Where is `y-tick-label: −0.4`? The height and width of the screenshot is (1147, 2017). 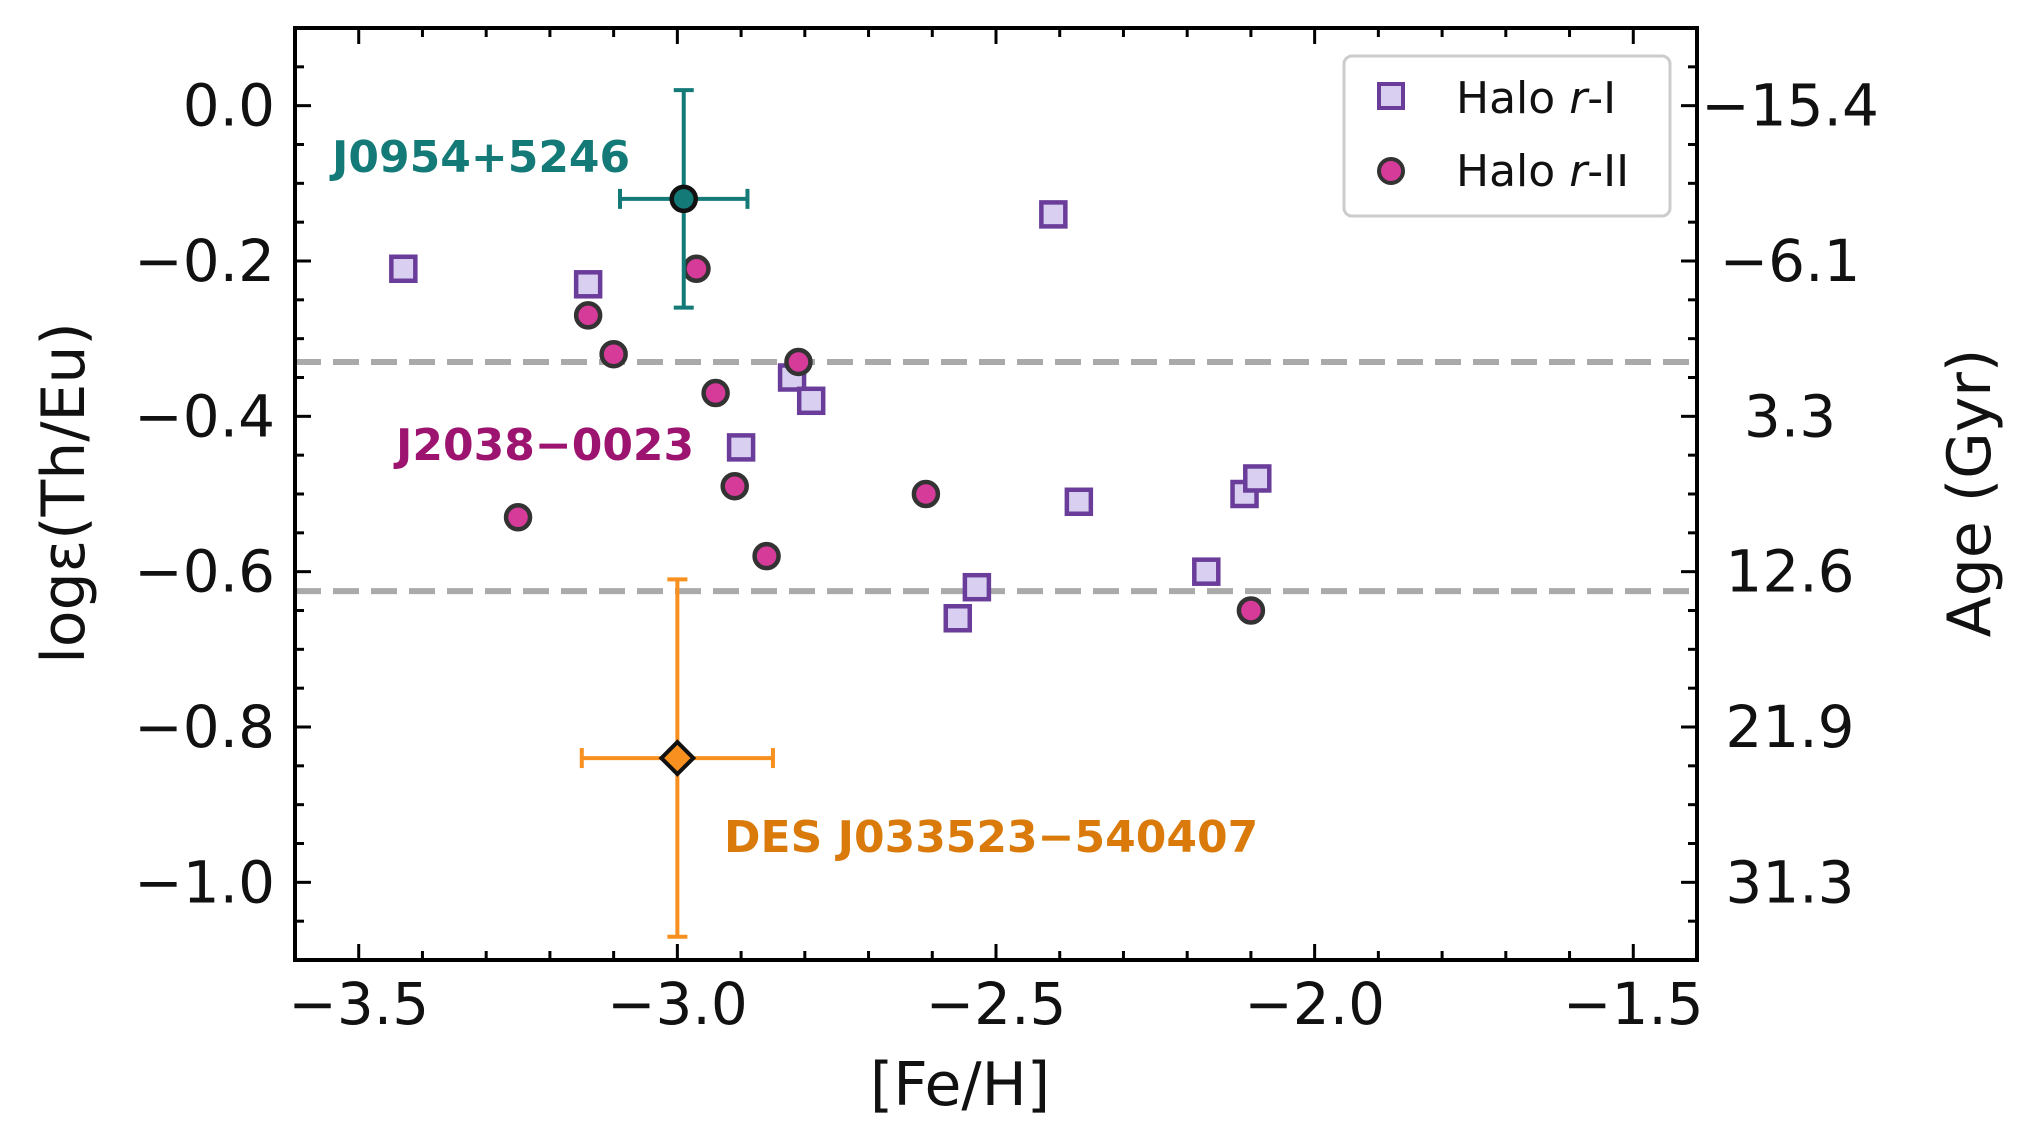
y-tick-label: −0.4 is located at coordinates (204, 416).